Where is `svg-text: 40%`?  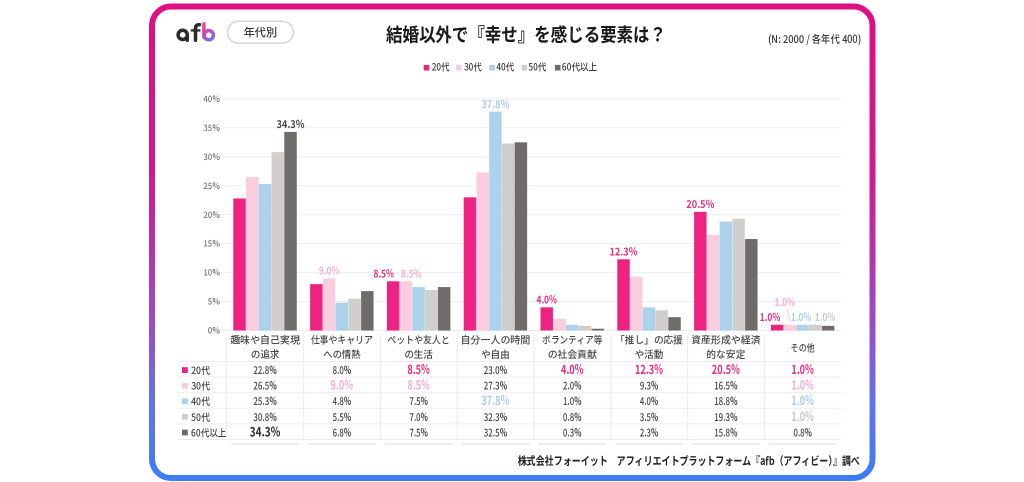 svg-text: 40% is located at coordinates (211, 98).